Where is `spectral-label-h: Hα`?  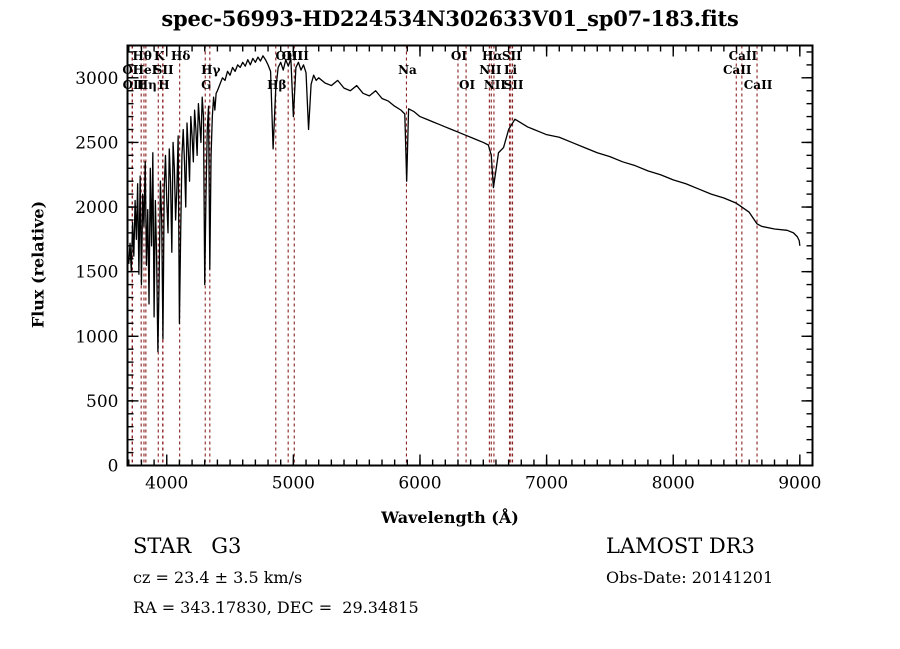 spectral-label-h: Hα is located at coordinates (492, 56).